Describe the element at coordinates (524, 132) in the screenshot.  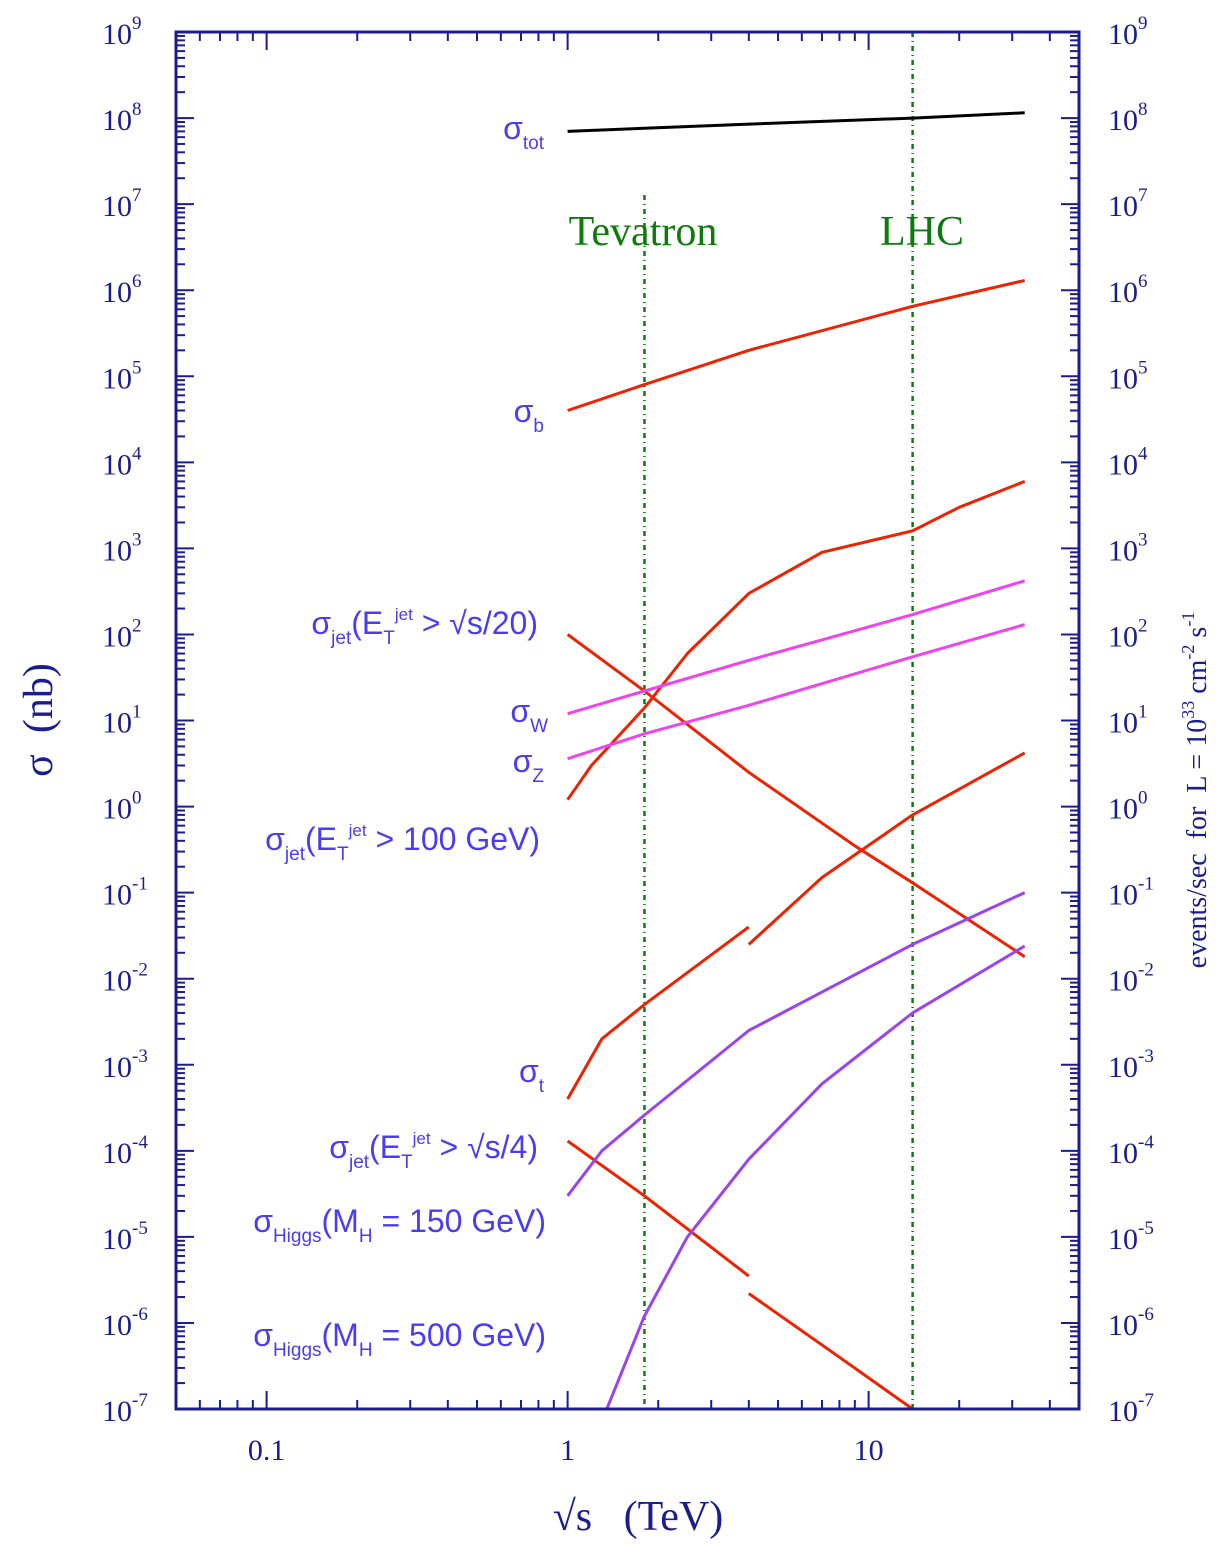
I see `curve-label: σtot` at that location.